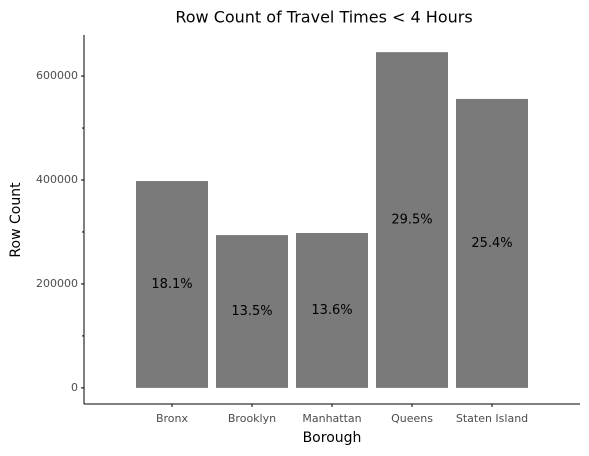  What do you see at coordinates (412, 418) in the screenshot?
I see `x-tick-label: Queens` at bounding box center [412, 418].